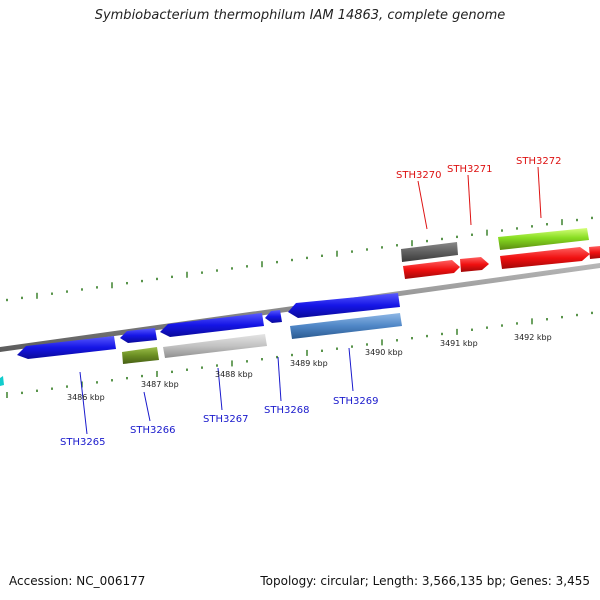 The width and height of the screenshot is (600, 600). What do you see at coordinates (459, 343) in the screenshot?
I see `scale-label: 3491 kbp` at bounding box center [459, 343].